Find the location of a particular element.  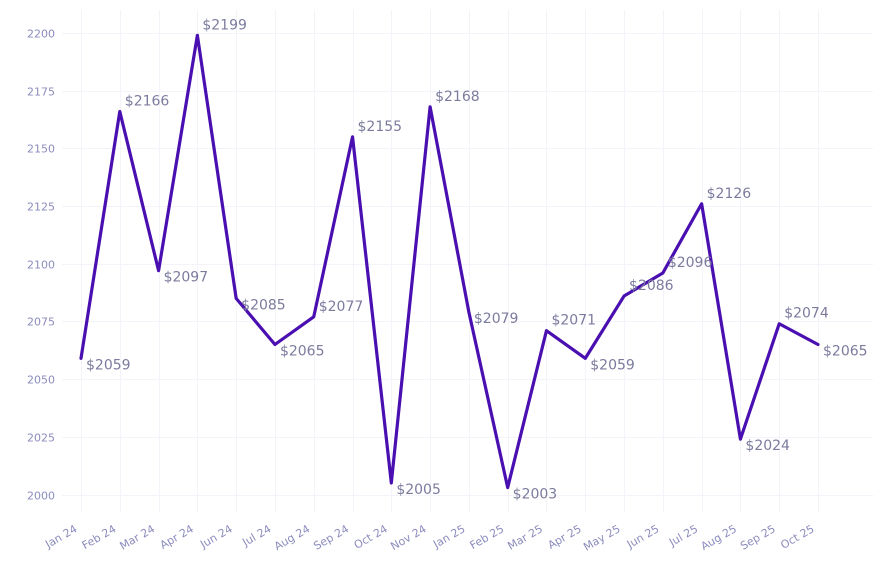

data-point-label: $2155 is located at coordinates (380, 127).